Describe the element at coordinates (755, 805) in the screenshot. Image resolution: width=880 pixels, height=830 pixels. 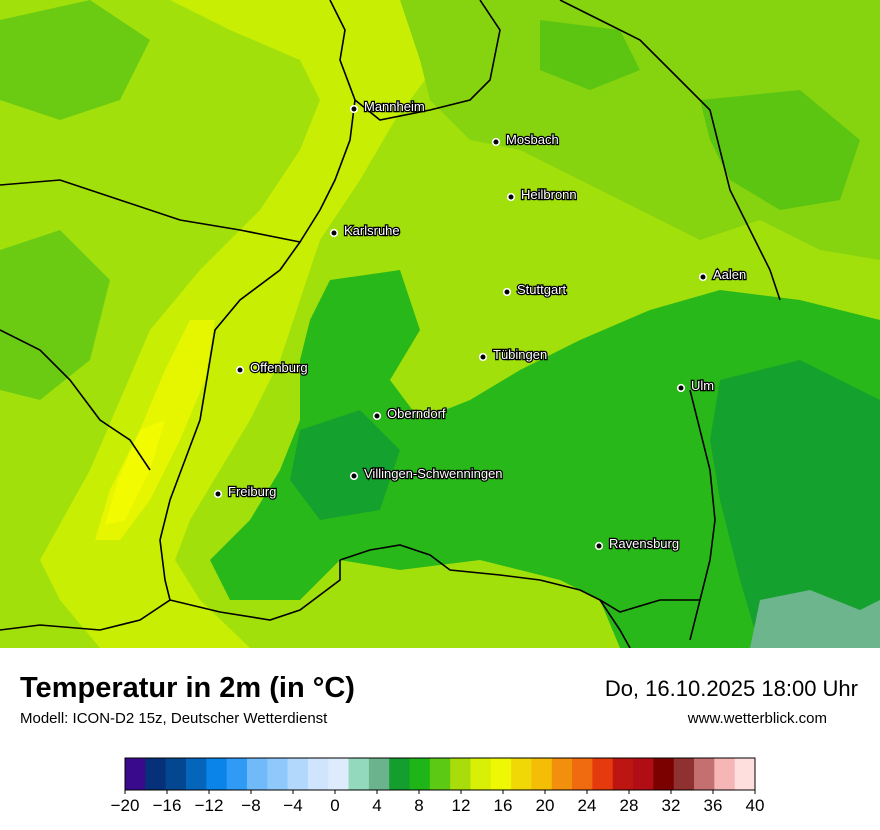
I see `legend-tick-label: 40` at that location.